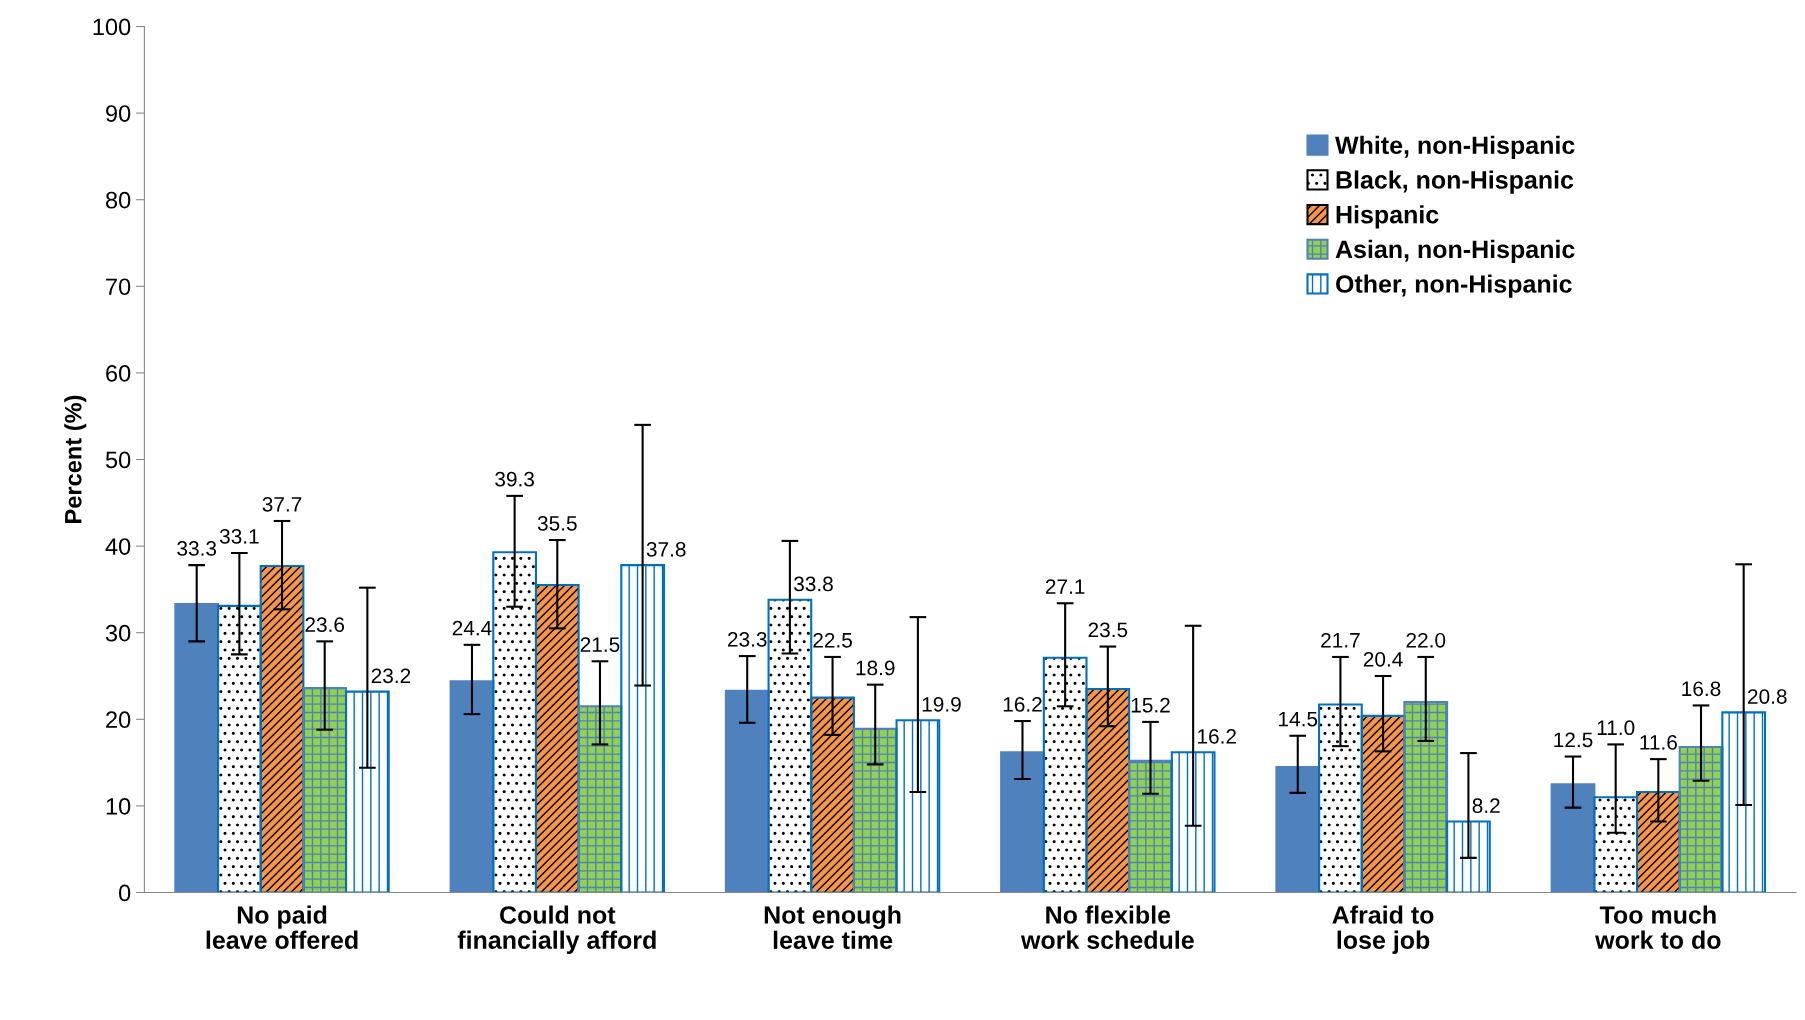 This screenshot has width=1805, height=1020. I want to click on y-tick-label: 50, so click(118, 460).